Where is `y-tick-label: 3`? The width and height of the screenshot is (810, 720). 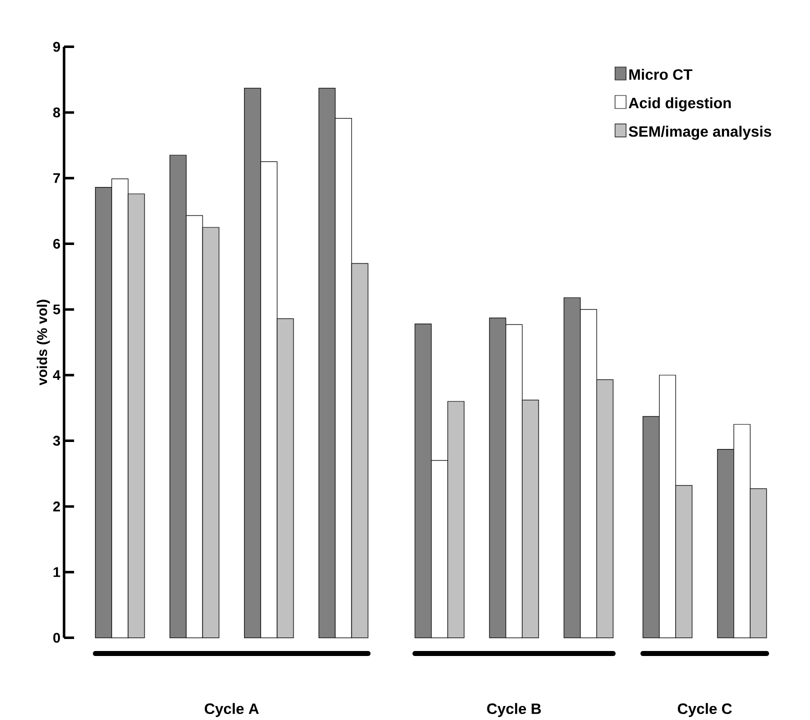 y-tick-label: 3 is located at coordinates (56, 441).